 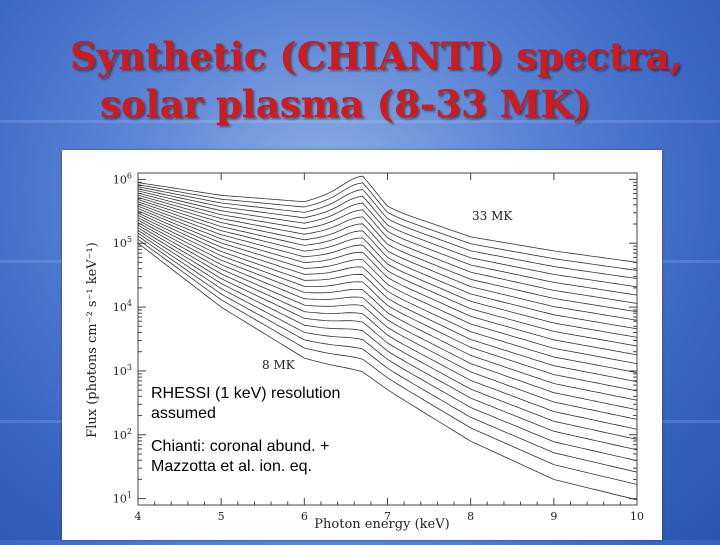 I want to click on y-tick-exp: 1, so click(x=129, y=495).